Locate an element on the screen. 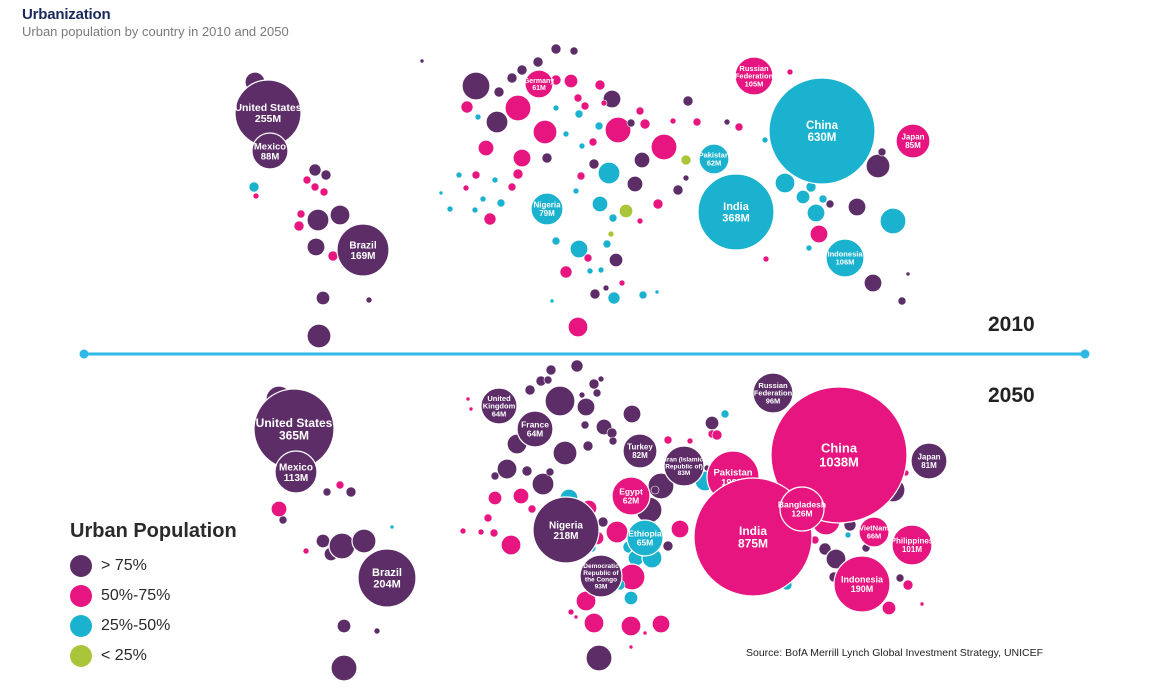 This screenshot has height=689, width=1161. country-label-russian-federation-2050: Russian Federation 96M is located at coordinates (773, 393).